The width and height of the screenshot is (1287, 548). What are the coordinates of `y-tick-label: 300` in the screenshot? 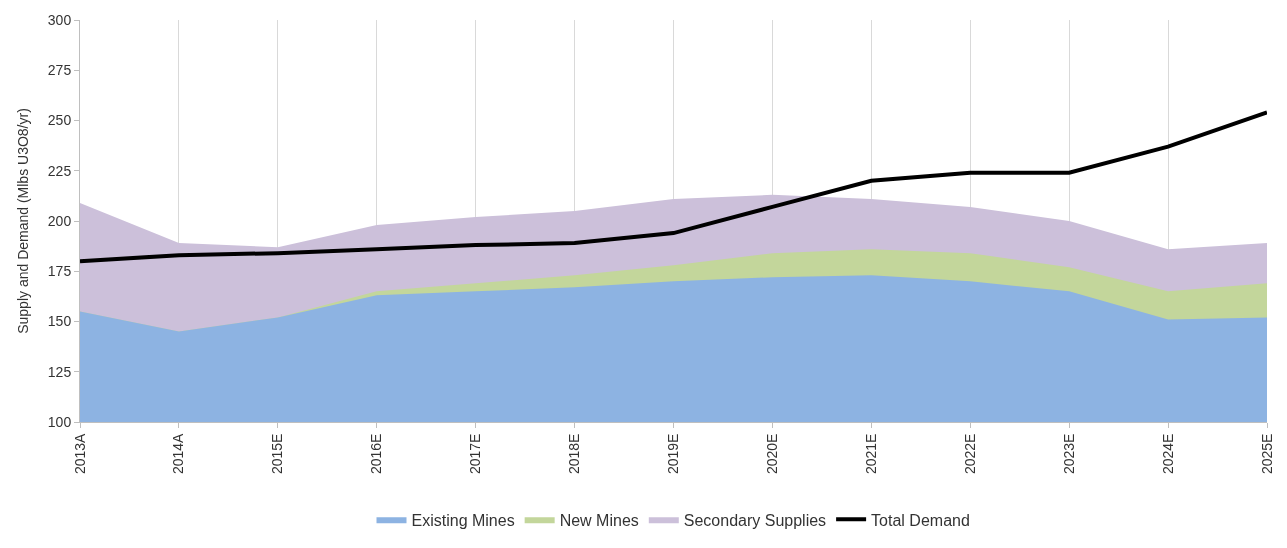 It's located at (59, 19).